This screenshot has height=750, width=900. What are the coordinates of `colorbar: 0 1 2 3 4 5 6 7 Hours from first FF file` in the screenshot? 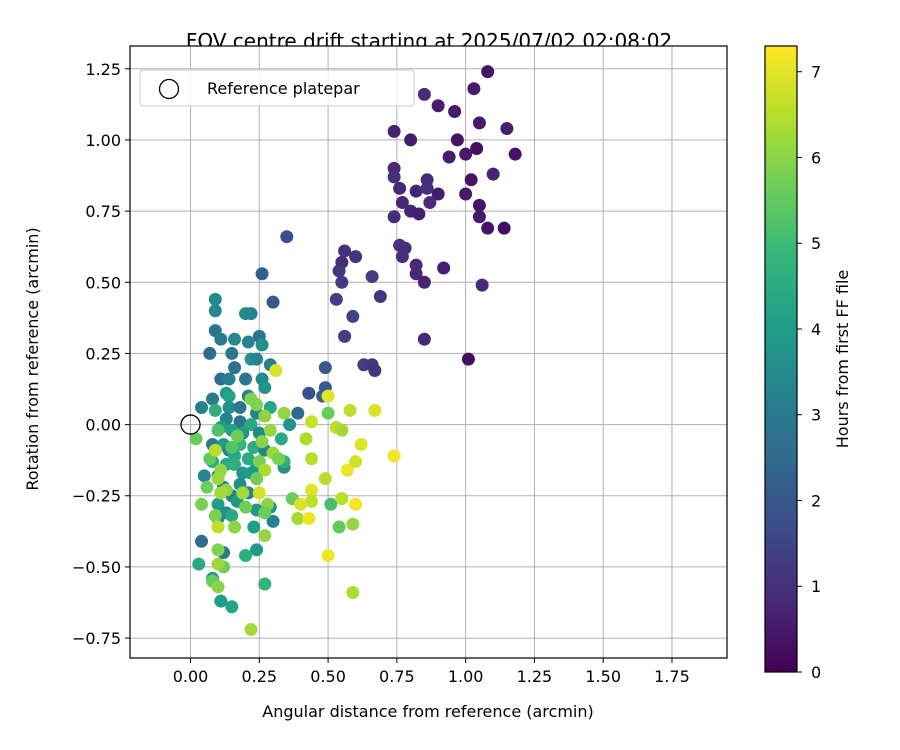 It's located at (808, 363).